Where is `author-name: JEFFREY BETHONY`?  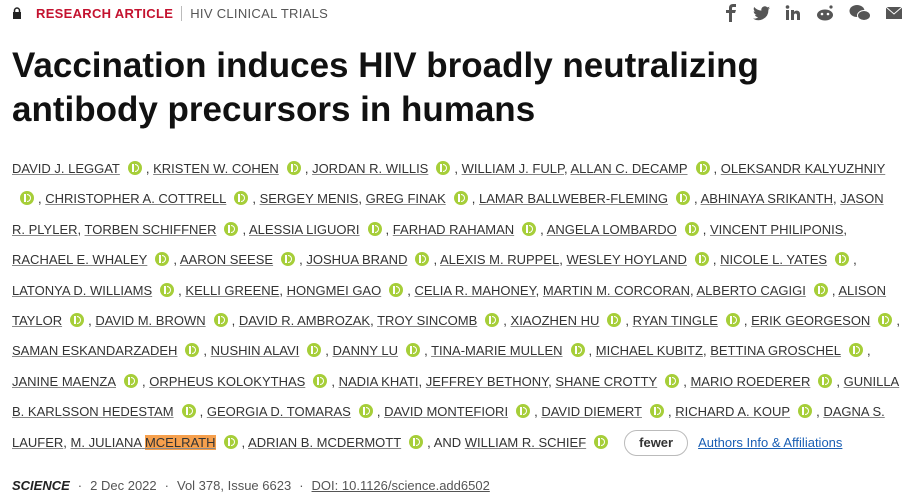
author-name: JEFFREY BETHONY is located at coordinates (487, 381).